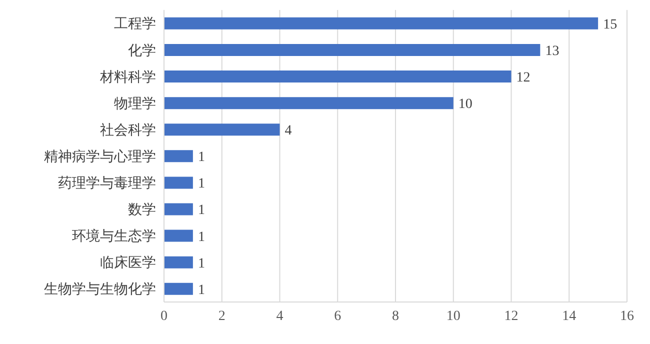  What do you see at coordinates (107, 184) in the screenshot?
I see `y-tick-label: 药理学与毒理学` at bounding box center [107, 184].